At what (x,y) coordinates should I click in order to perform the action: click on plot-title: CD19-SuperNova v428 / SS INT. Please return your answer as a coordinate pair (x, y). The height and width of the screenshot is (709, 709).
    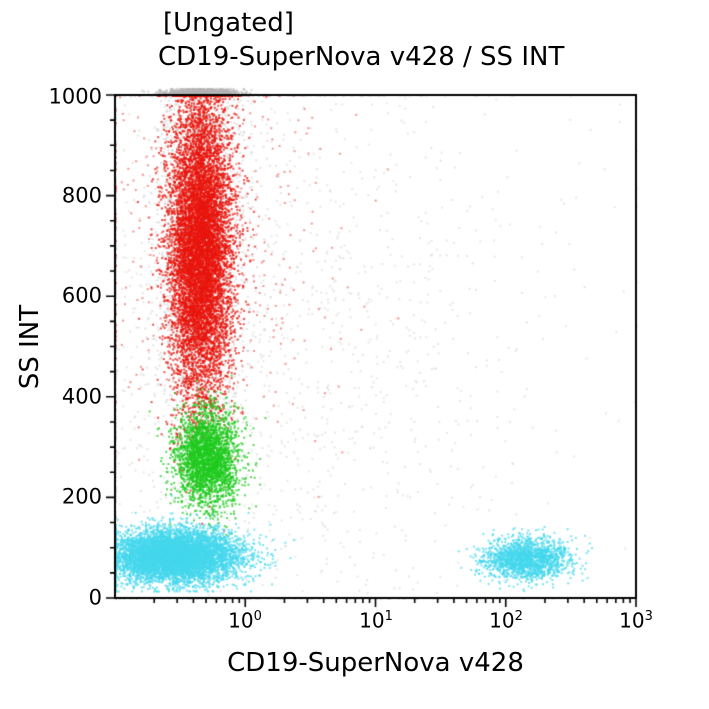
    Looking at the image, I should click on (361, 57).